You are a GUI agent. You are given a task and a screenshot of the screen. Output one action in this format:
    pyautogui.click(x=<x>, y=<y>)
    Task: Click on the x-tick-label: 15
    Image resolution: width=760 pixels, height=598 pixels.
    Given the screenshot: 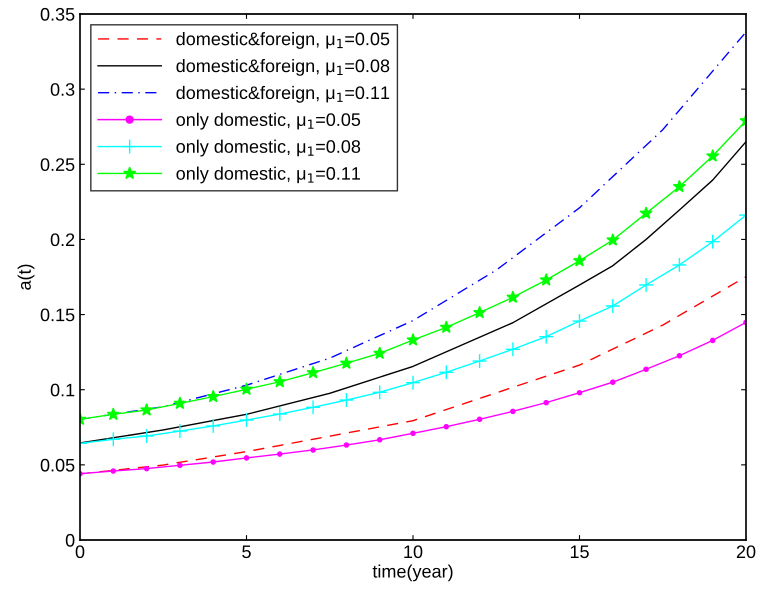 What is the action you would take?
    pyautogui.click(x=579, y=552)
    